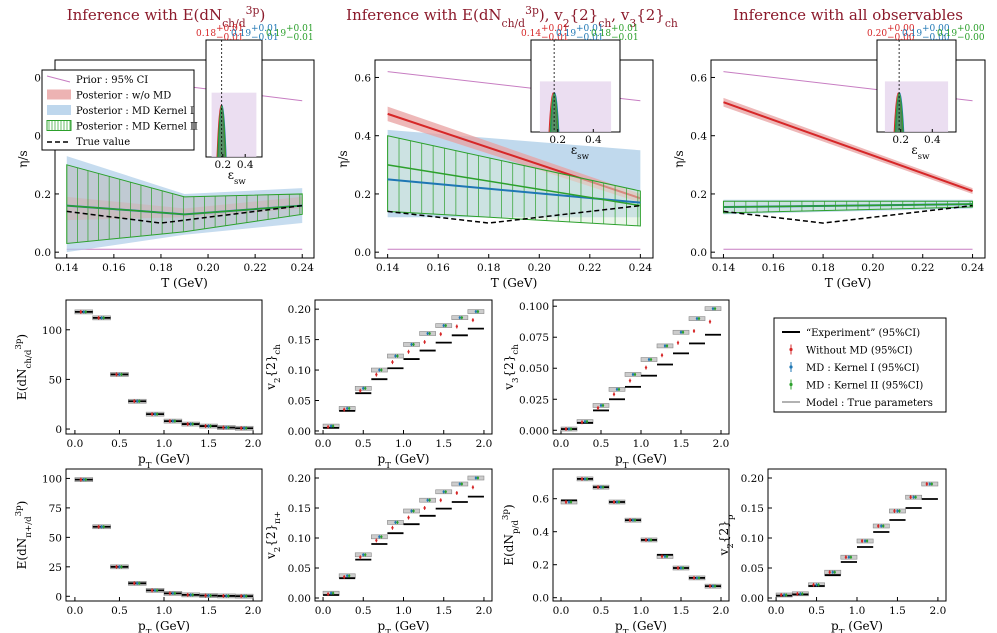 The height and width of the screenshot is (633, 997). I want to click on x-axis-label: T (GeV), so click(848, 283).